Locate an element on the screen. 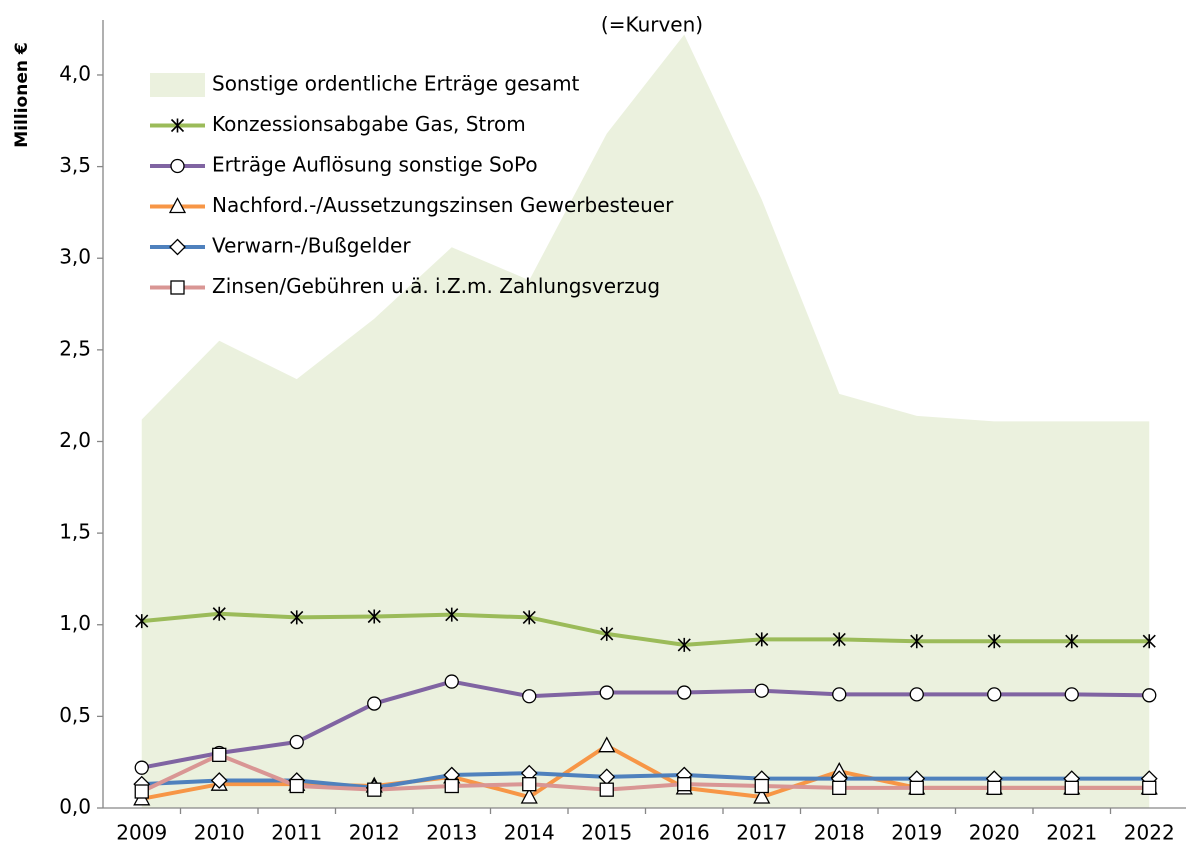 Image resolution: width=1186 pixels, height=854 pixels. x-tick-label: 2013 is located at coordinates (451, 833).